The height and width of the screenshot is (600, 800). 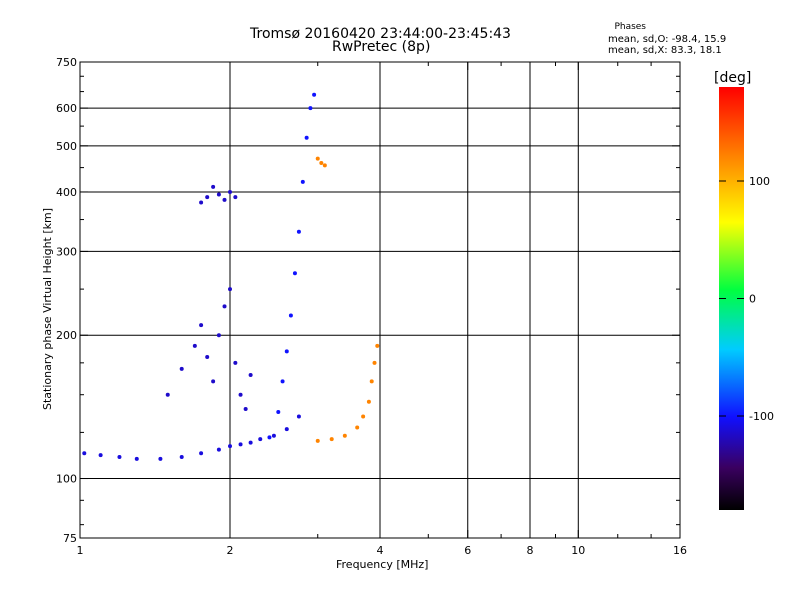 What do you see at coordinates (665, 50) in the screenshot?
I see `phase-x-stats: mean, sd,X: 83.3, 18.1` at bounding box center [665, 50].